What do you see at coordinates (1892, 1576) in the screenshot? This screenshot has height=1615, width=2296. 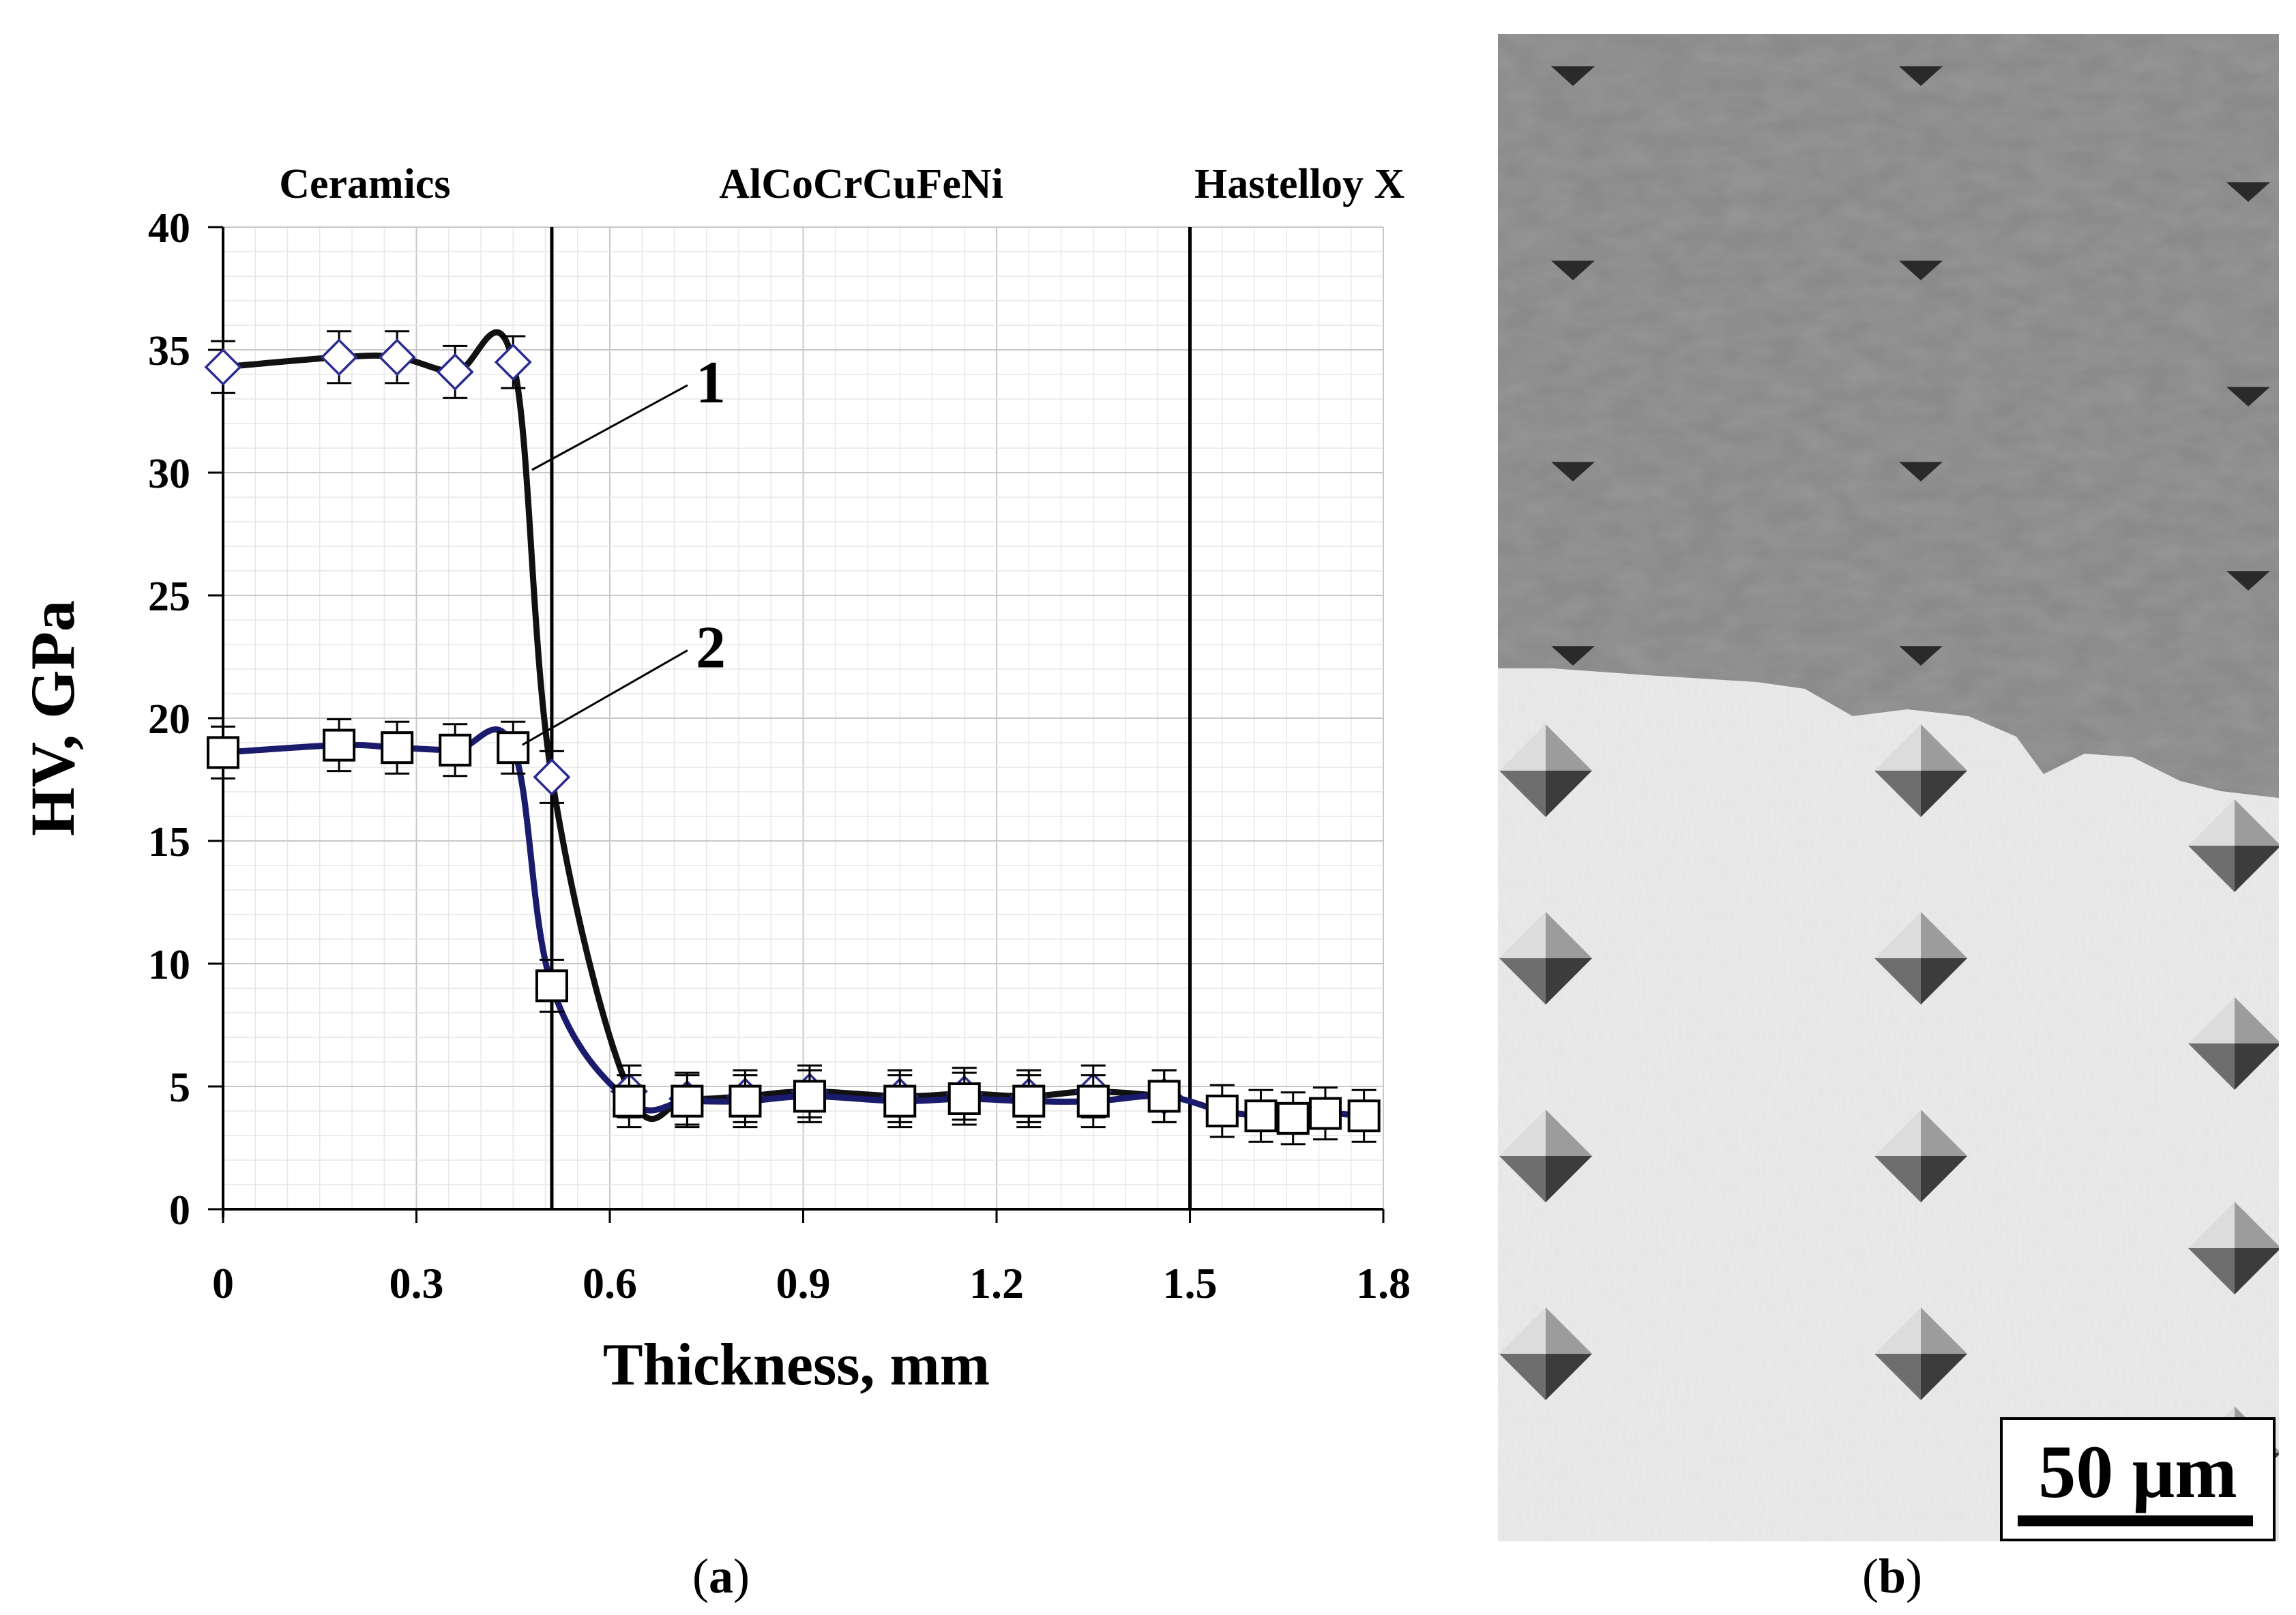 I see `caption-b: (b)` at bounding box center [1892, 1576].